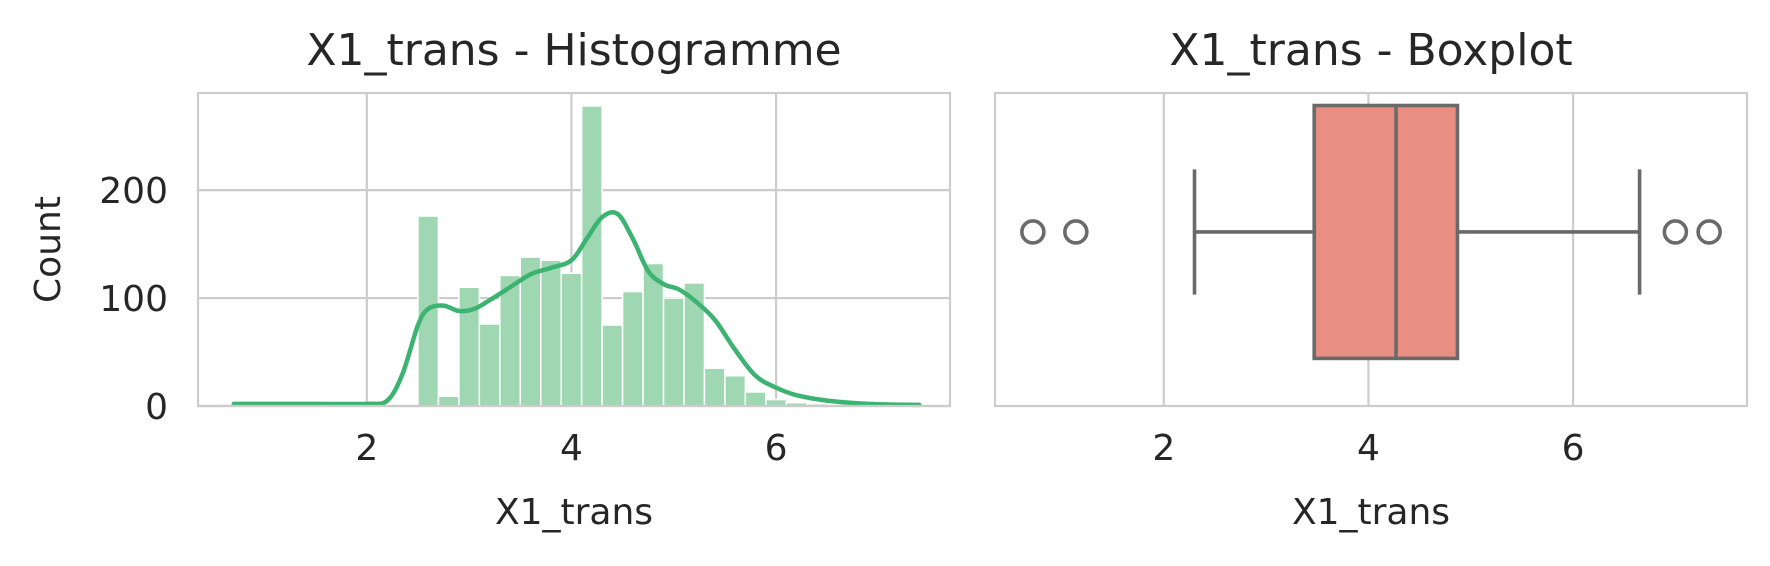  What do you see at coordinates (1573, 448) in the screenshot?
I see `boxplot-x-tick-label: 6` at bounding box center [1573, 448].